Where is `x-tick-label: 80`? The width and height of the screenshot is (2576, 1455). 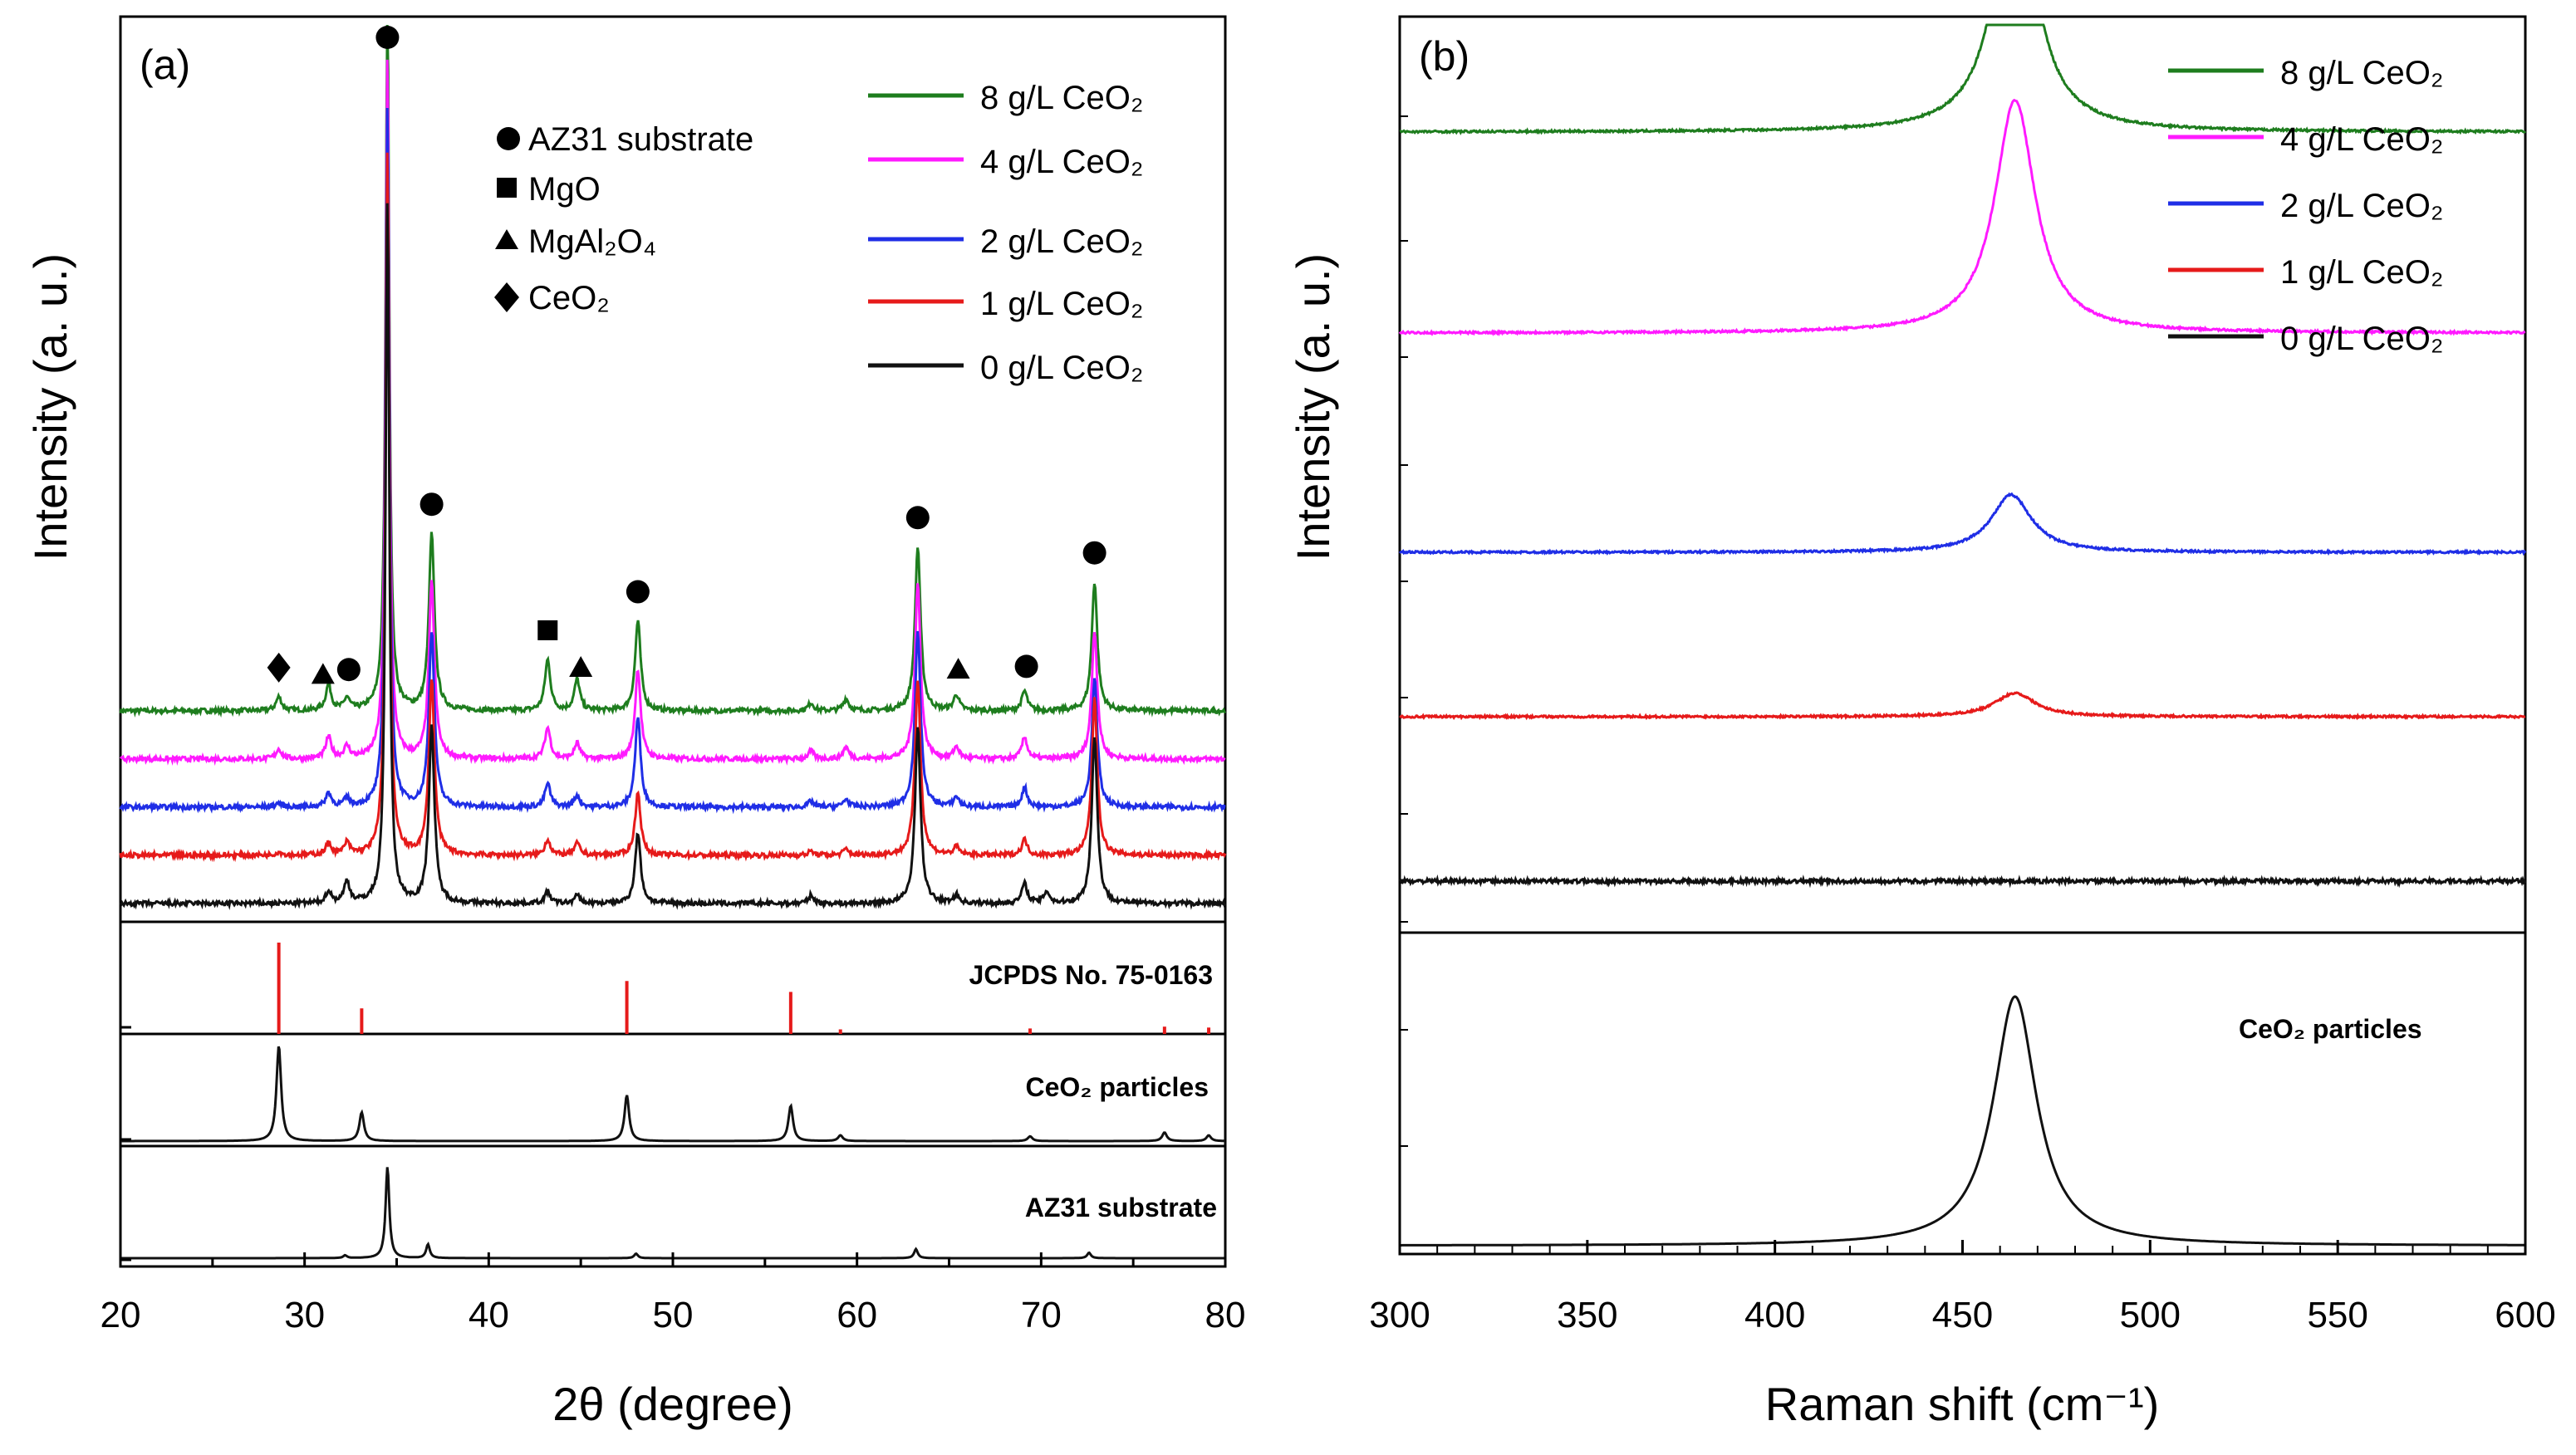 x-tick-label: 80 is located at coordinates (1225, 1315).